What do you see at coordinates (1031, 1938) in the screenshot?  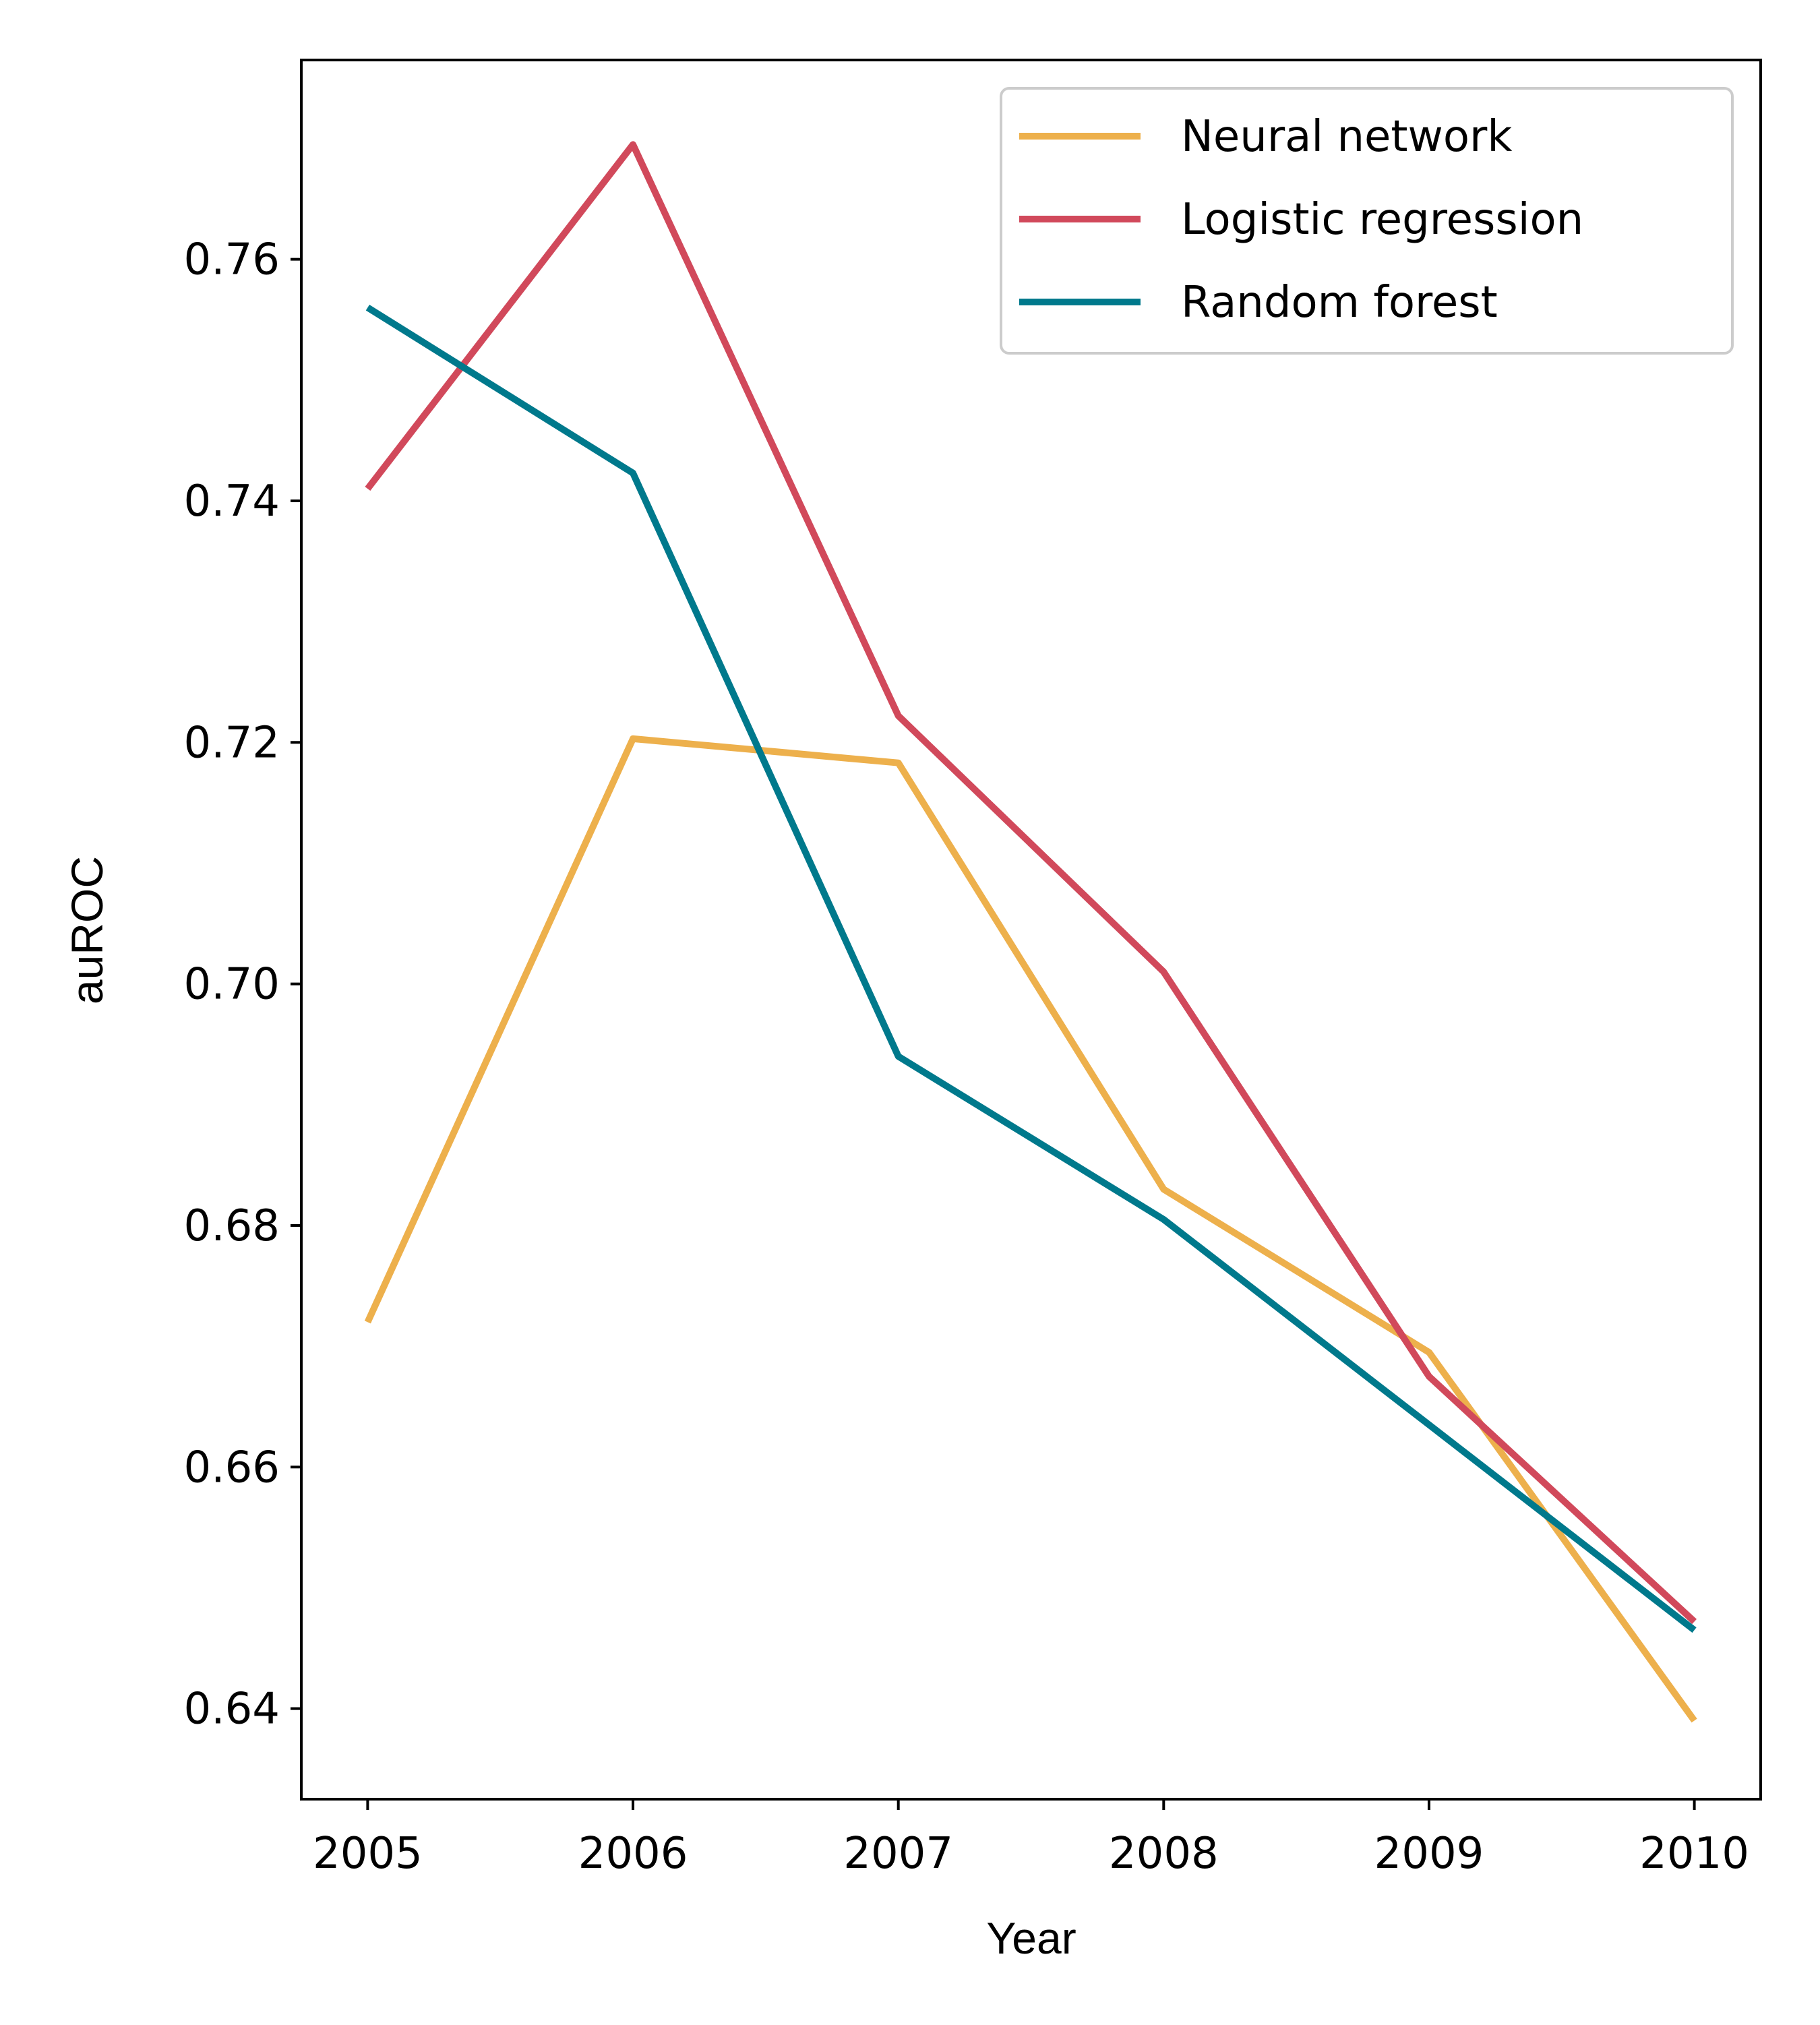 I see `x-axis-title: Year` at bounding box center [1031, 1938].